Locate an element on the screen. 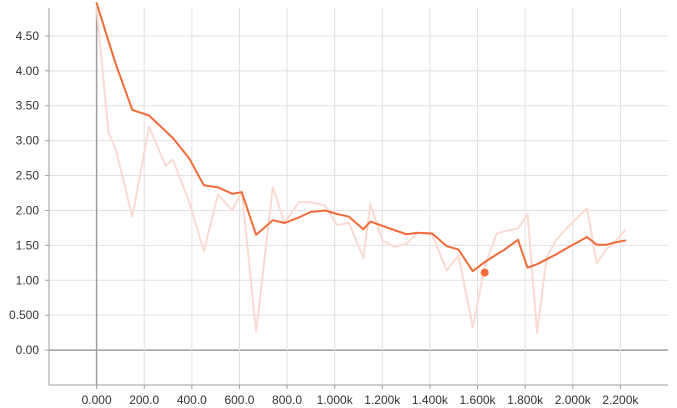  y-tick-label: 4.50 is located at coordinates (28, 36).